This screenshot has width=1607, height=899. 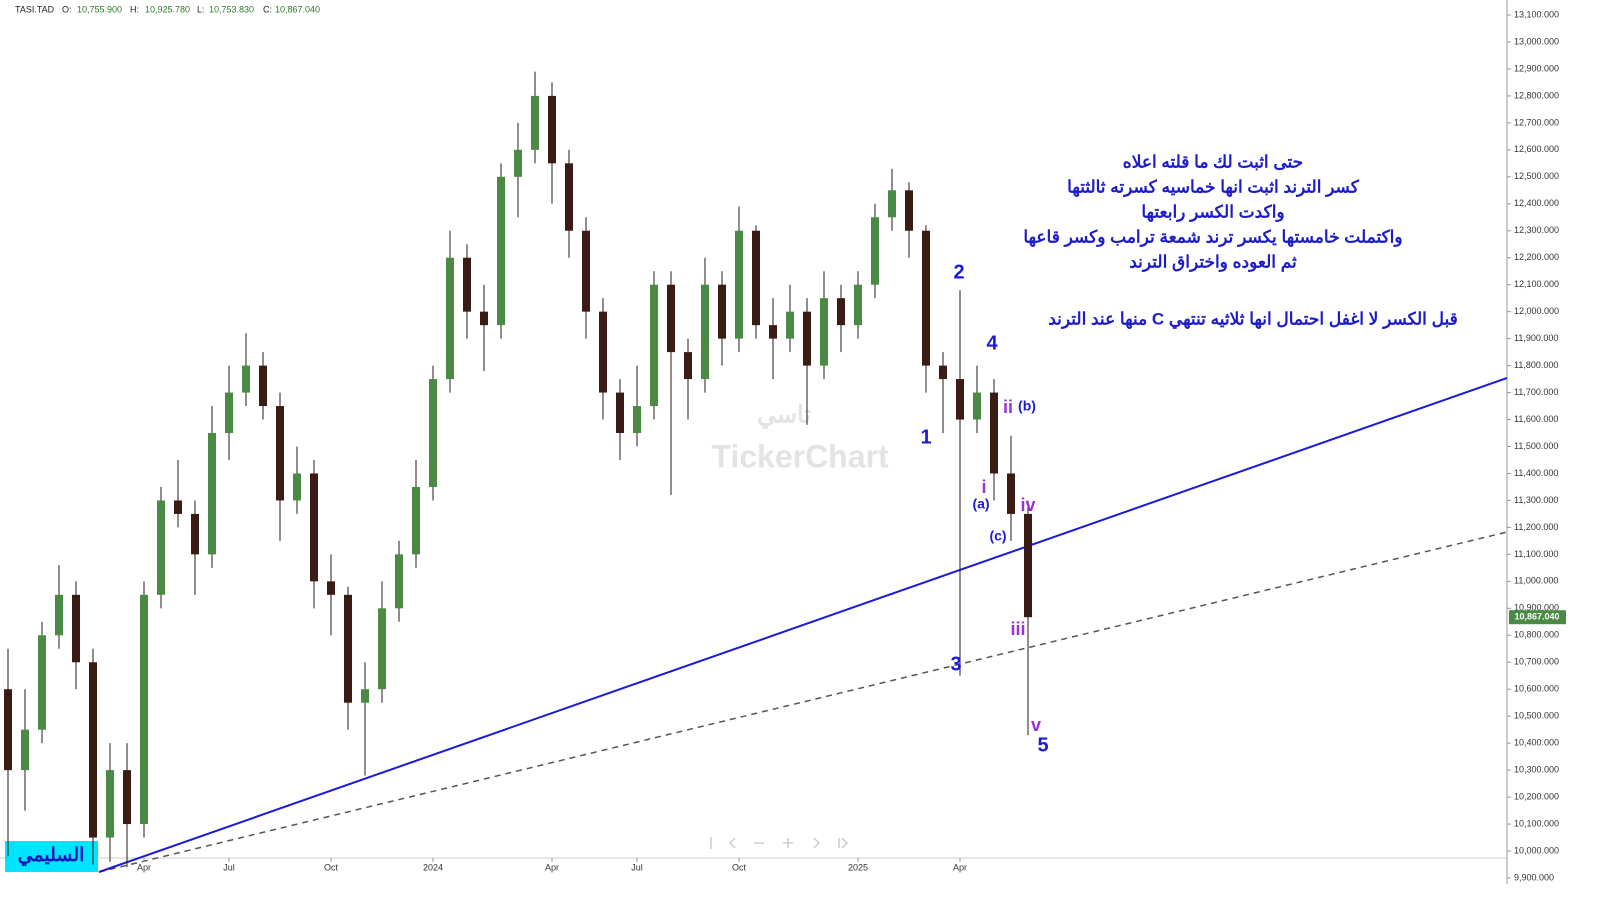 What do you see at coordinates (1017, 629) in the screenshot?
I see `wave-label: iii` at bounding box center [1017, 629].